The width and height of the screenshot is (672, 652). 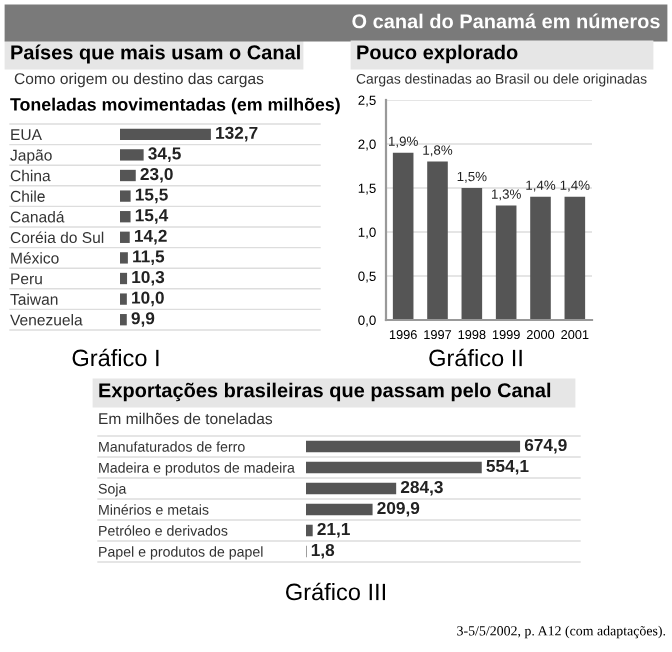 What do you see at coordinates (148, 278) in the screenshot?
I see `data-label: 10,3` at bounding box center [148, 278].